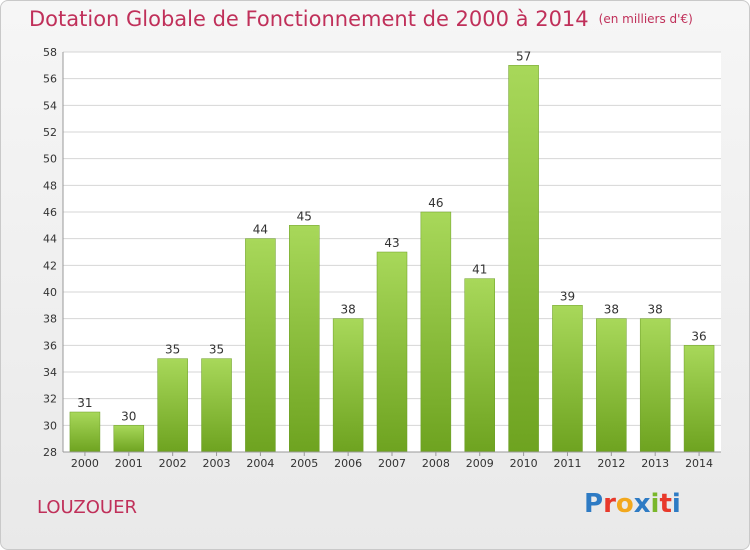 The image size is (750, 550). What do you see at coordinates (50, 79) in the screenshot?
I see `y-tick-label: 56` at bounding box center [50, 79].